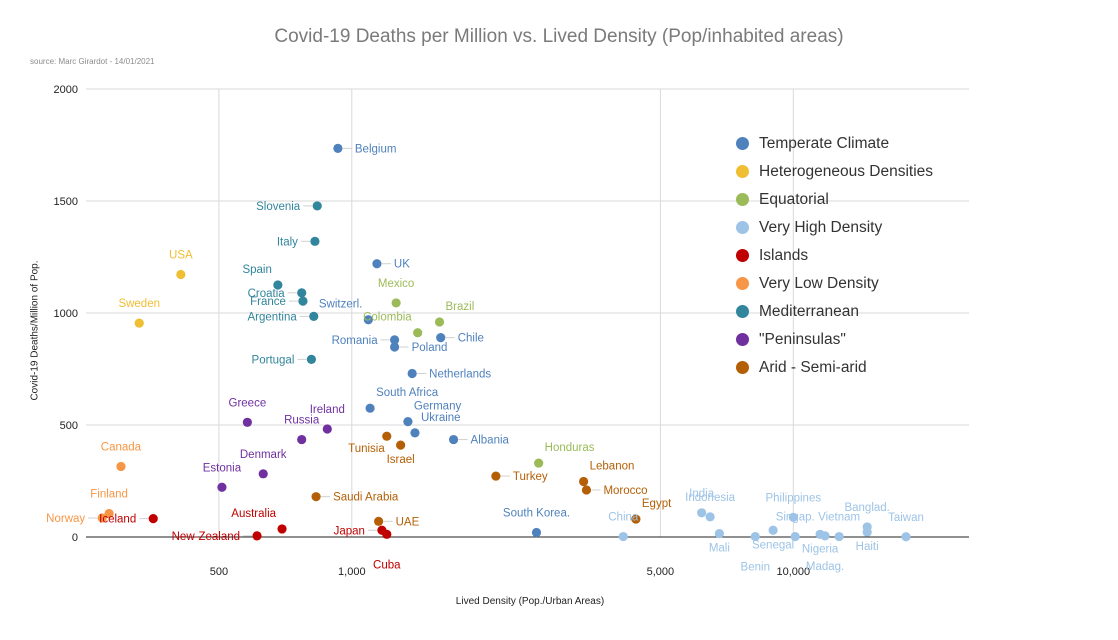 This screenshot has width=1118, height=640. I want to click on point-uae, so click(379, 521).